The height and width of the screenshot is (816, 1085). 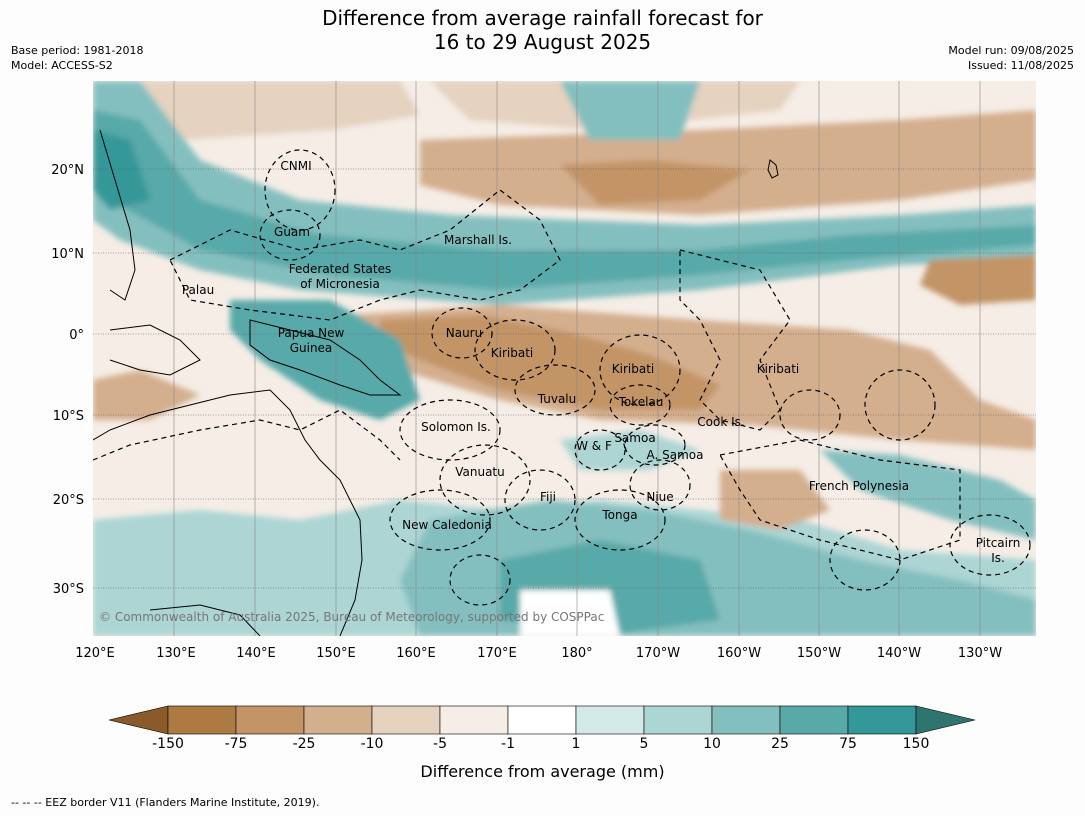 What do you see at coordinates (641, 402) in the screenshot?
I see `region-label: Tokelau` at bounding box center [641, 402].